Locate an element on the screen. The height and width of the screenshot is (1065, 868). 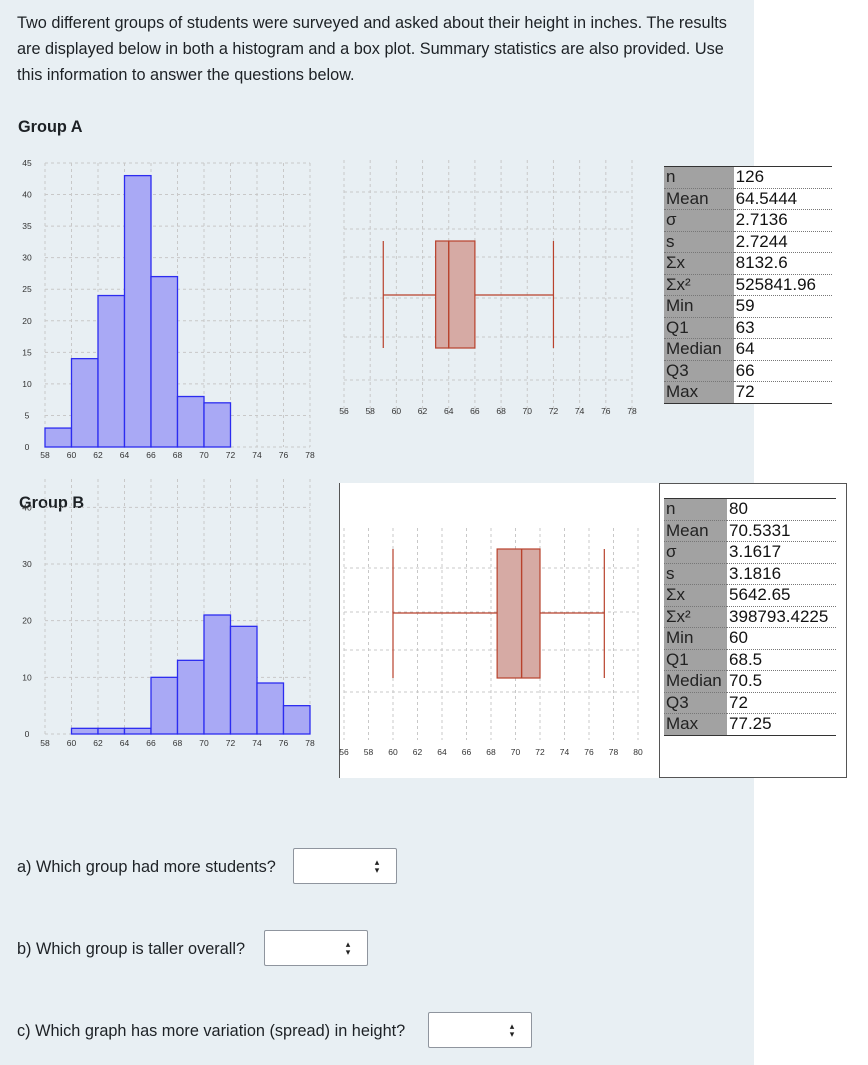
stats-row: n 126 is located at coordinates (748, 177).